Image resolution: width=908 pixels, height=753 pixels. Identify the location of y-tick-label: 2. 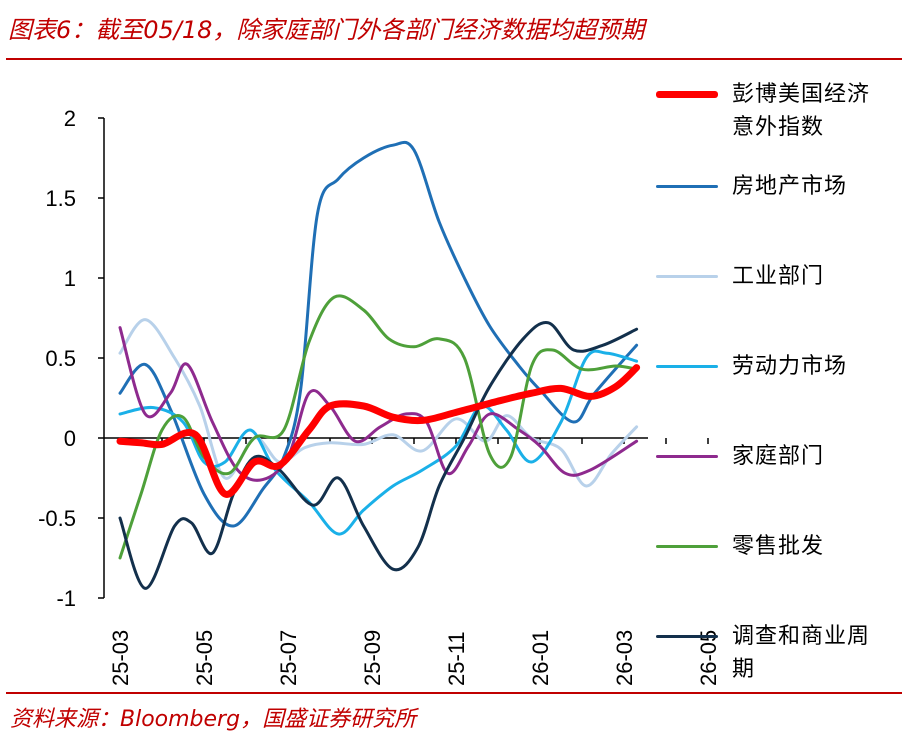
(70, 118).